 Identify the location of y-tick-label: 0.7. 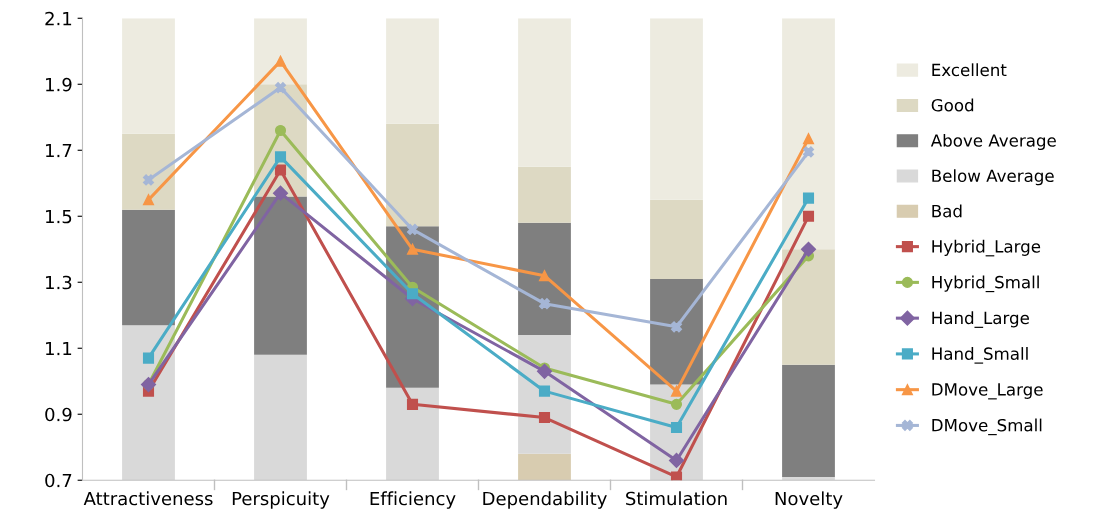
(58, 480).